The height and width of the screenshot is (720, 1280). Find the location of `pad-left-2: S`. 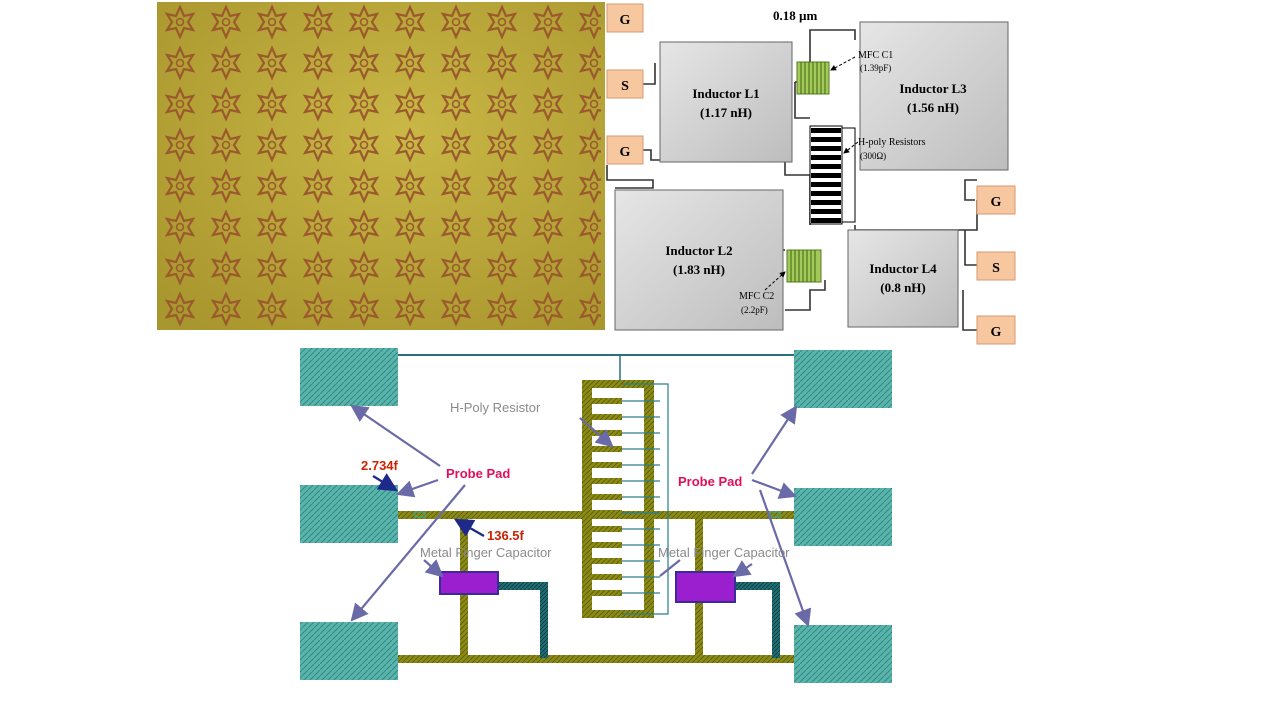

pad-left-2: S is located at coordinates (625, 86).